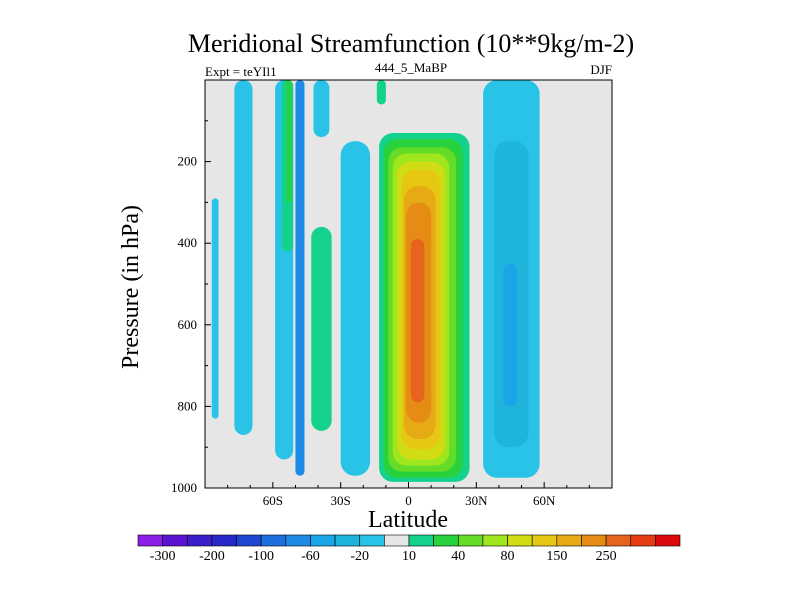 Image resolution: width=800 pixels, height=600 pixels. Describe the element at coordinates (188, 324) in the screenshot. I see `y-tick-label: 600` at that location.